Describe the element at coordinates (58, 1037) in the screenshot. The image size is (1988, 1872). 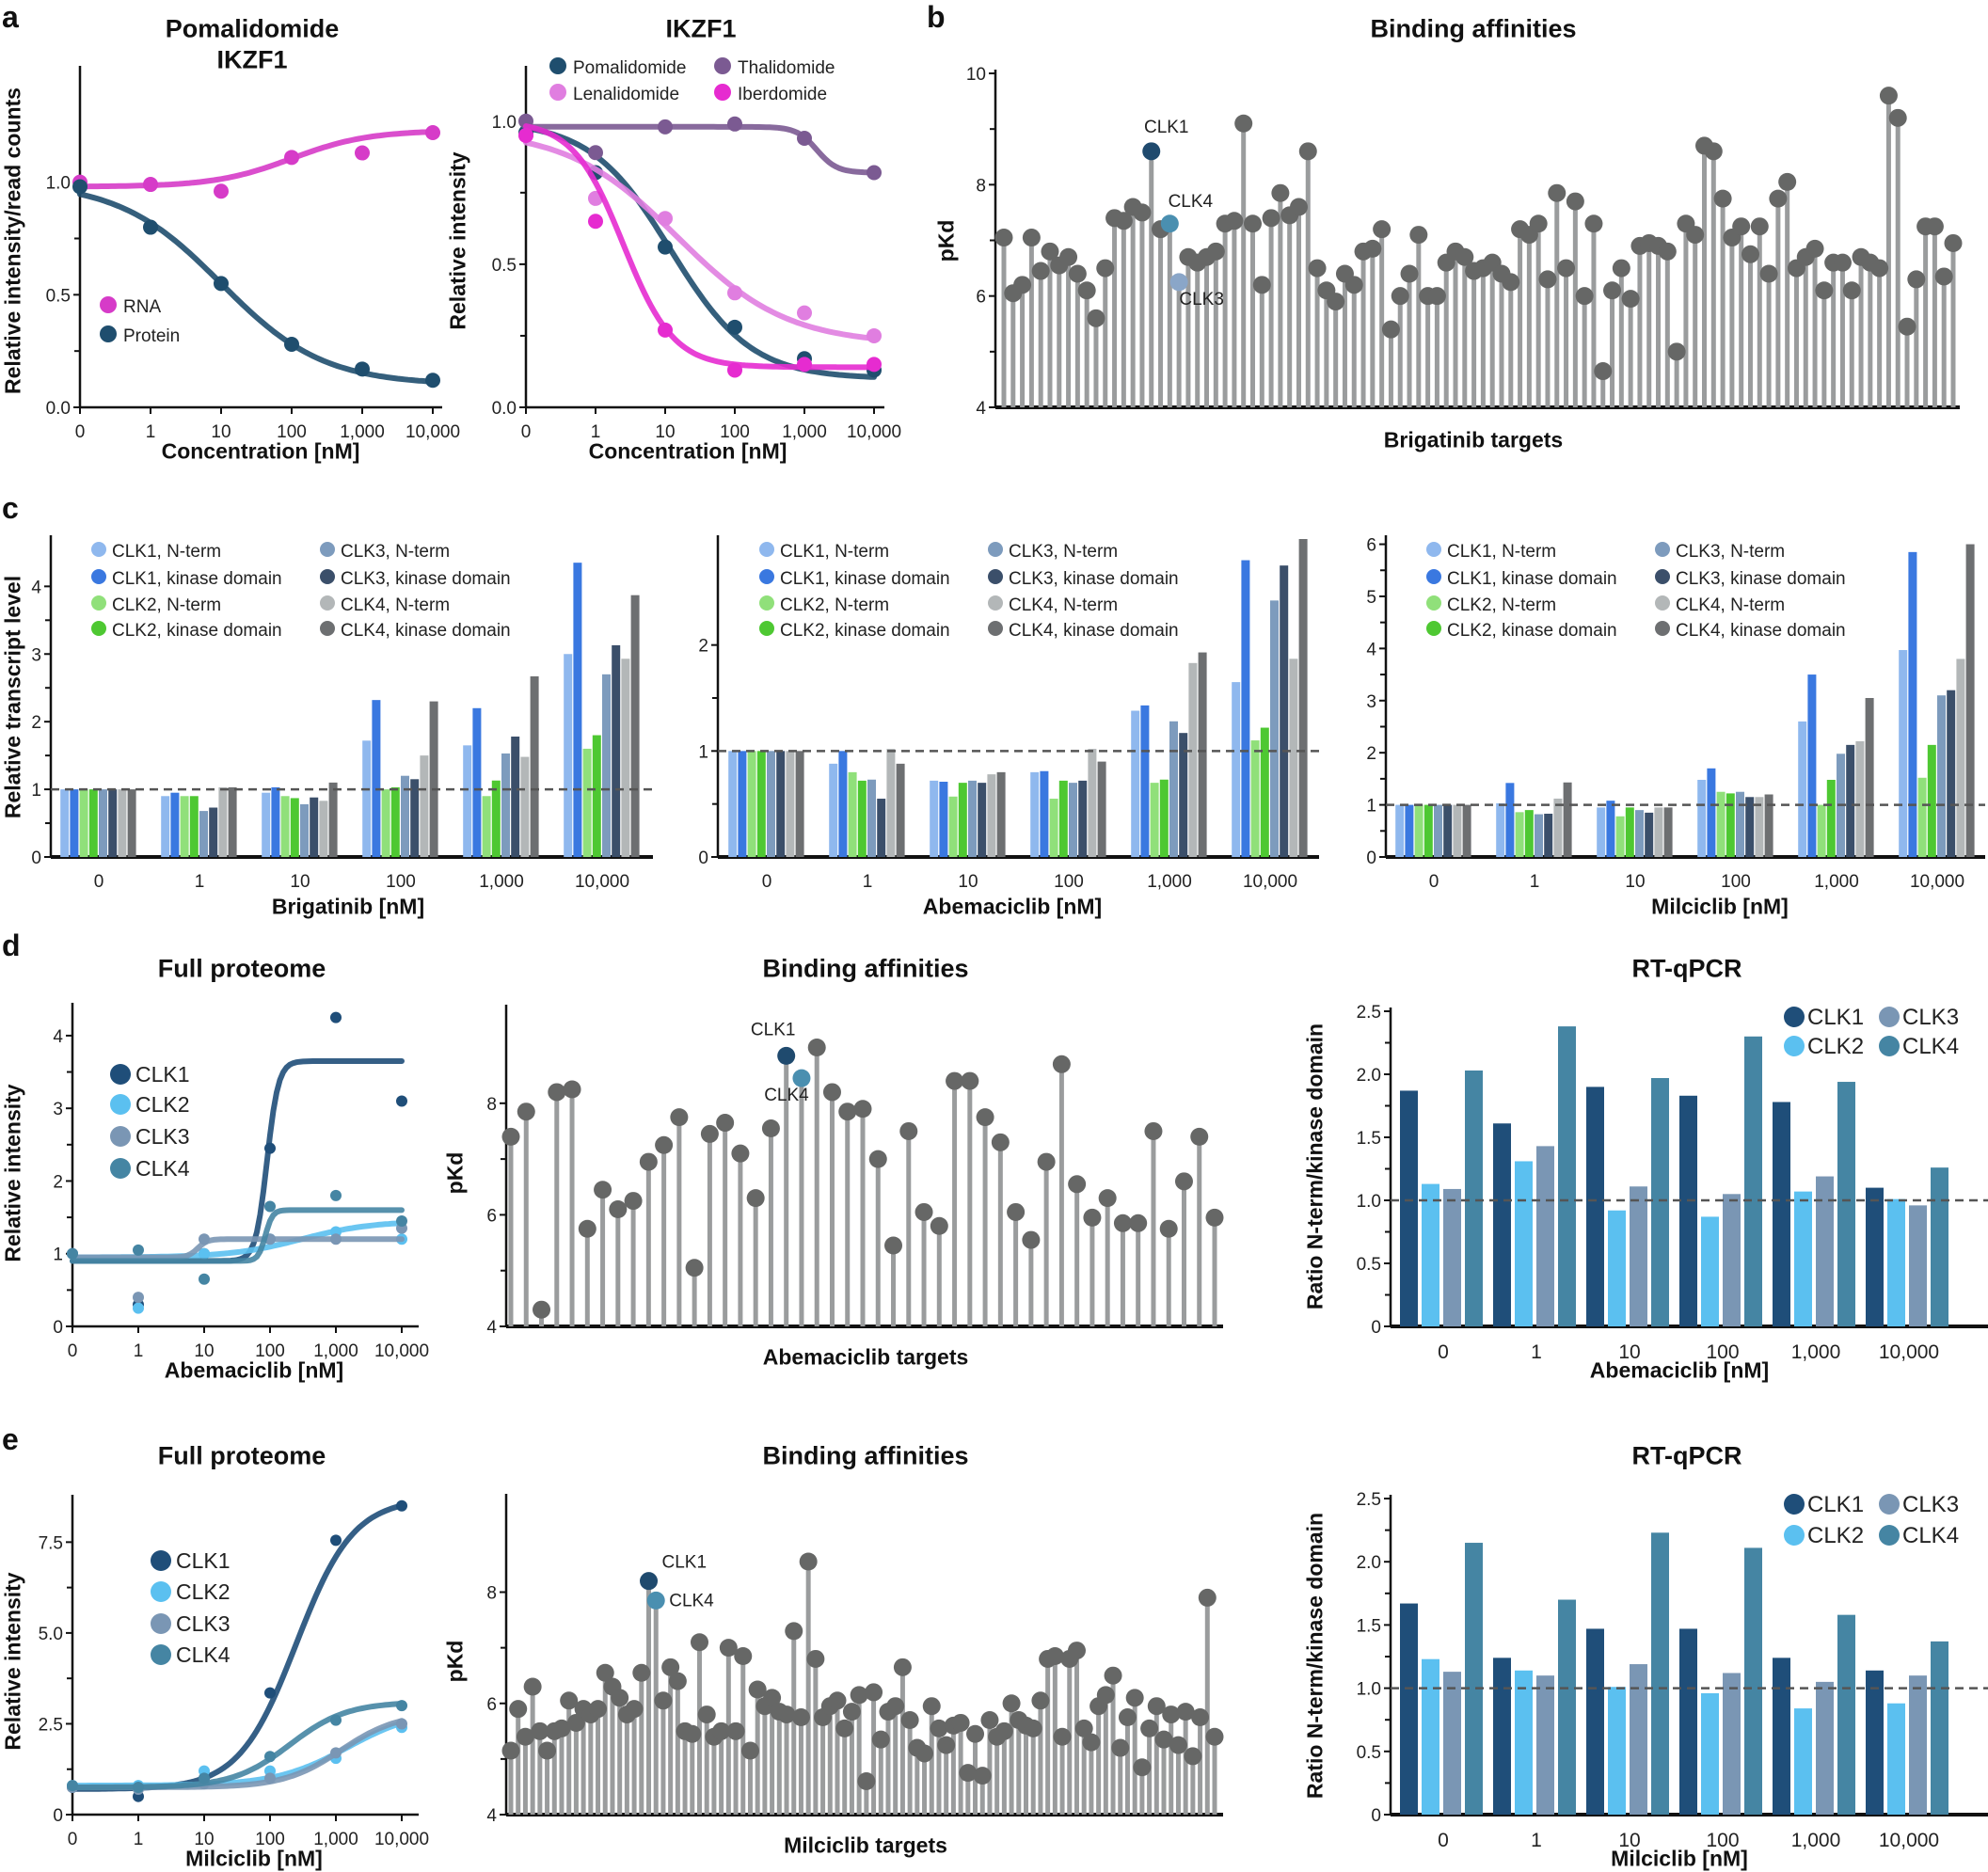
I see `y-tick-label: 4` at that location.